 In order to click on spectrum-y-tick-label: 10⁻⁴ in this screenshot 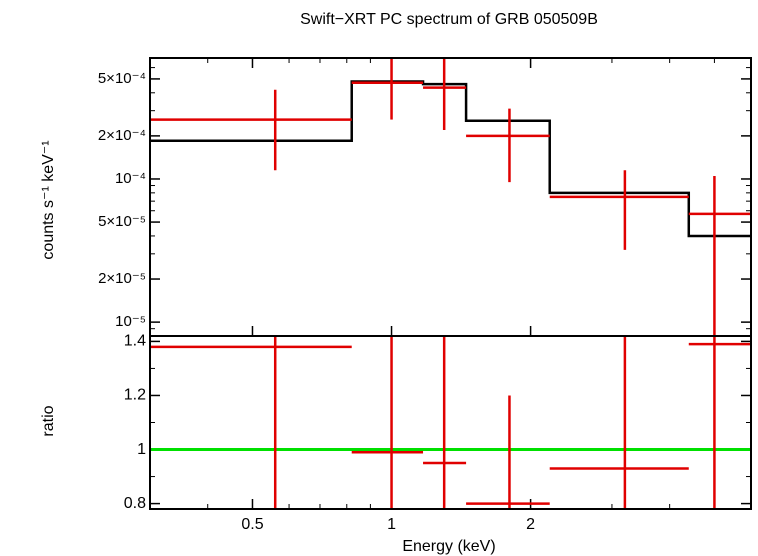, I will do `click(130, 178)`.